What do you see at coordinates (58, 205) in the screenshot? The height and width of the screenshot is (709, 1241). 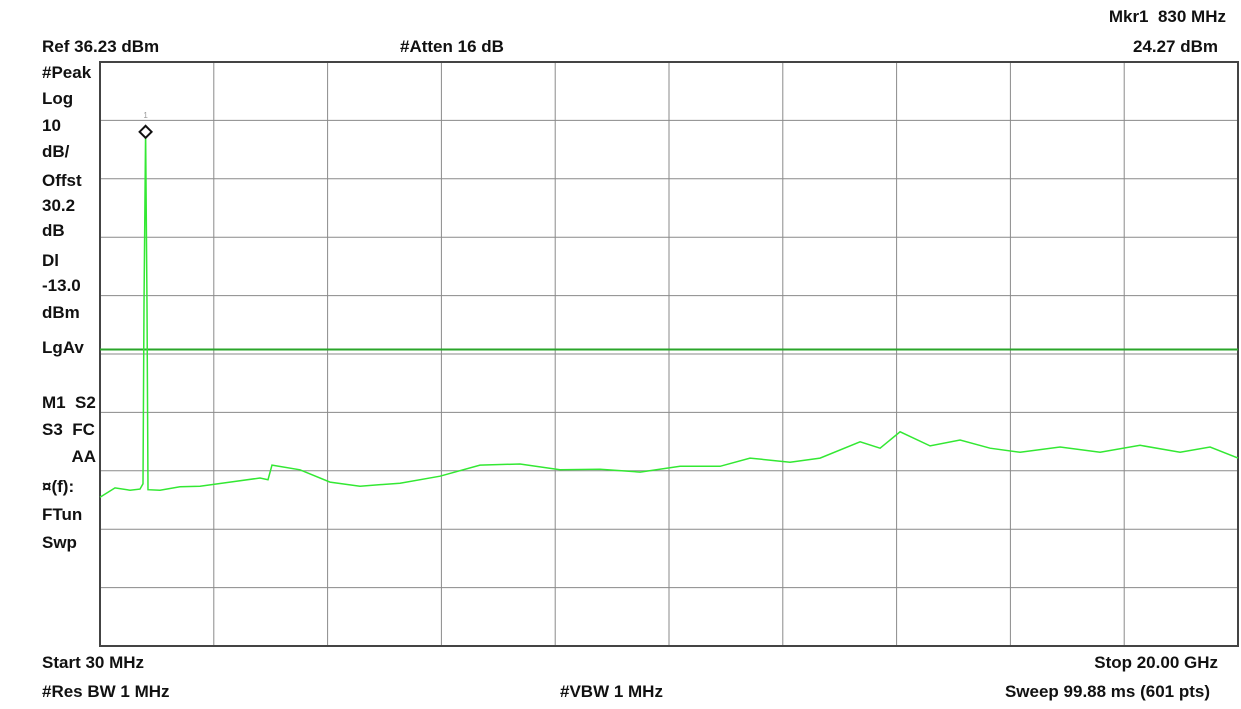 I see `panel-label: 30.2` at bounding box center [58, 205].